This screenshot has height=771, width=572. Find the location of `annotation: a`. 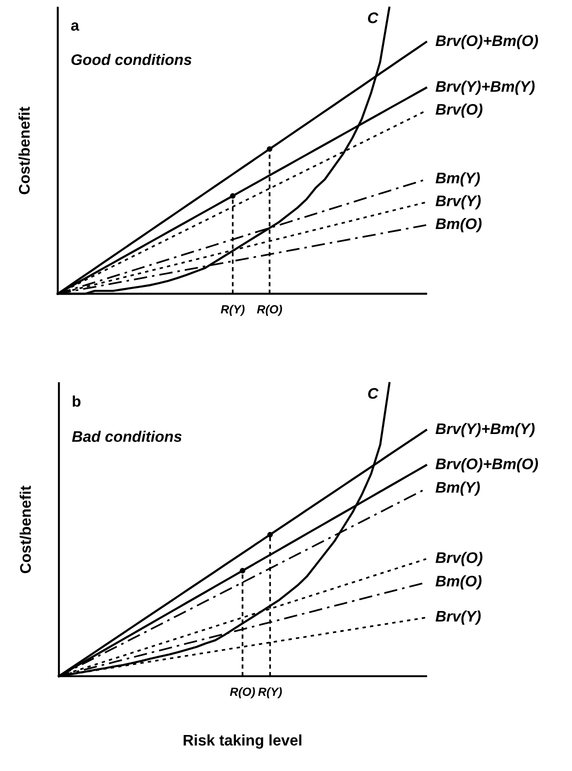

annotation: a is located at coordinates (75, 26).